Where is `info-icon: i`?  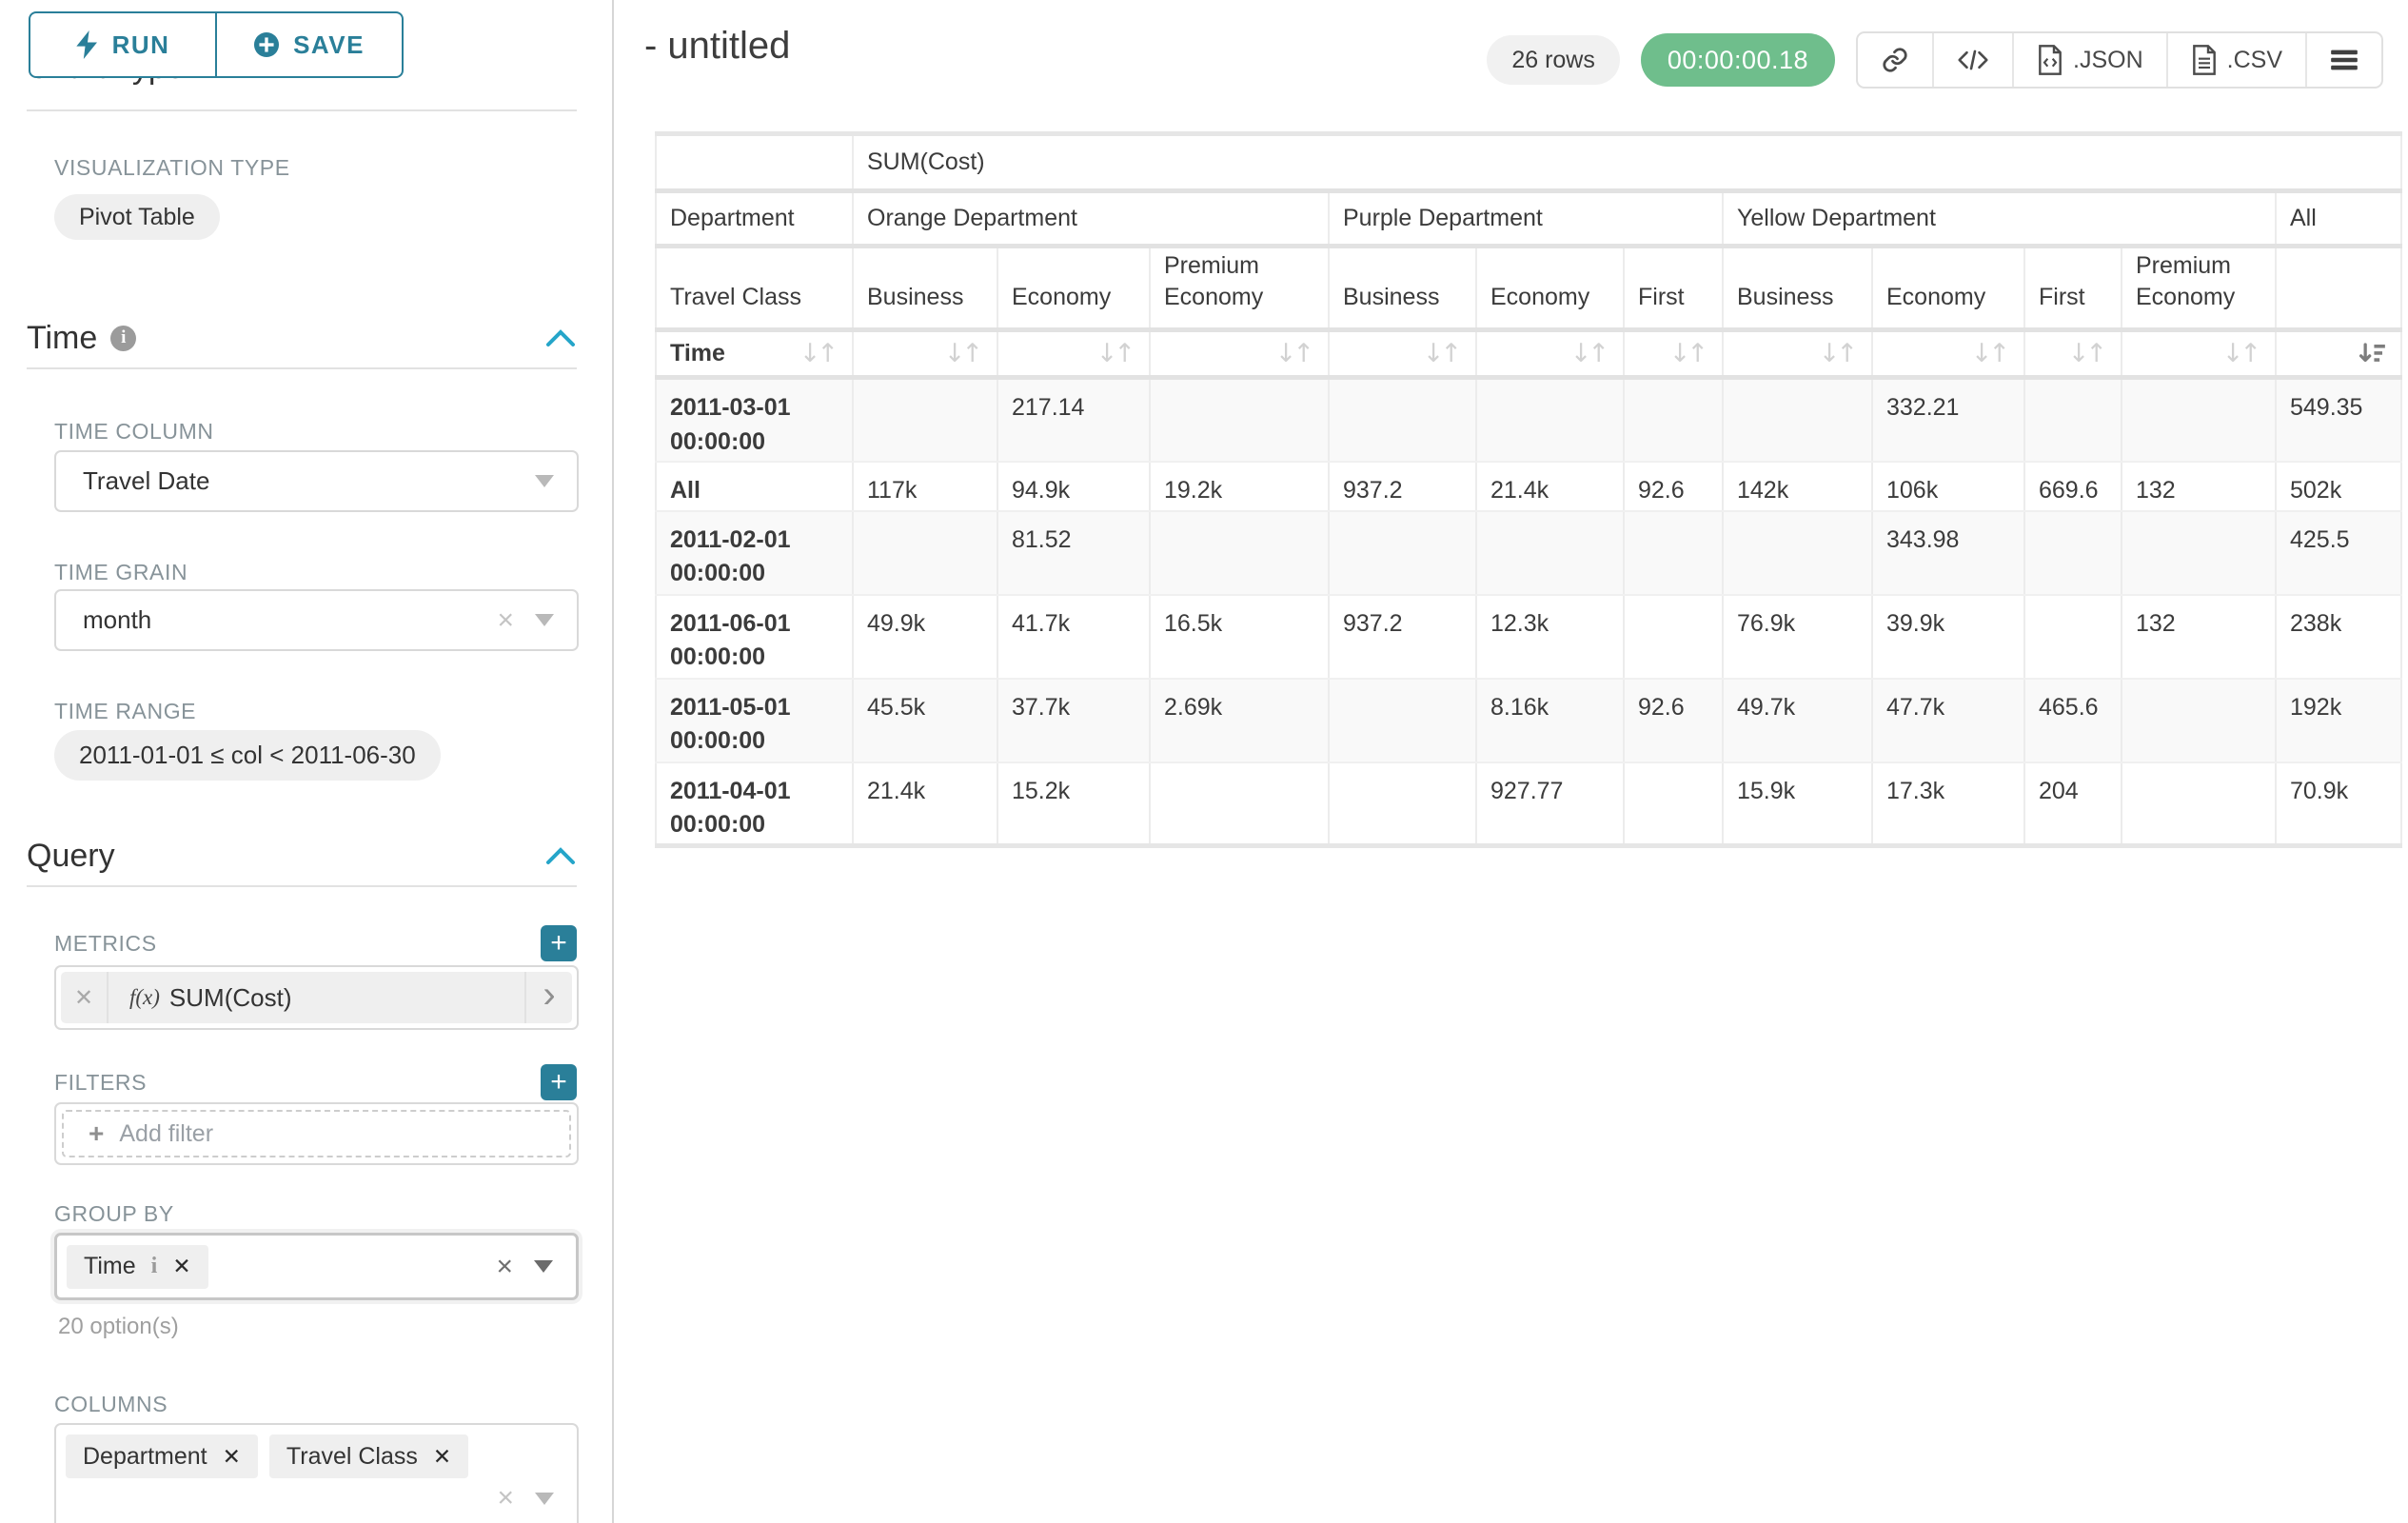
info-icon: i is located at coordinates (123, 338).